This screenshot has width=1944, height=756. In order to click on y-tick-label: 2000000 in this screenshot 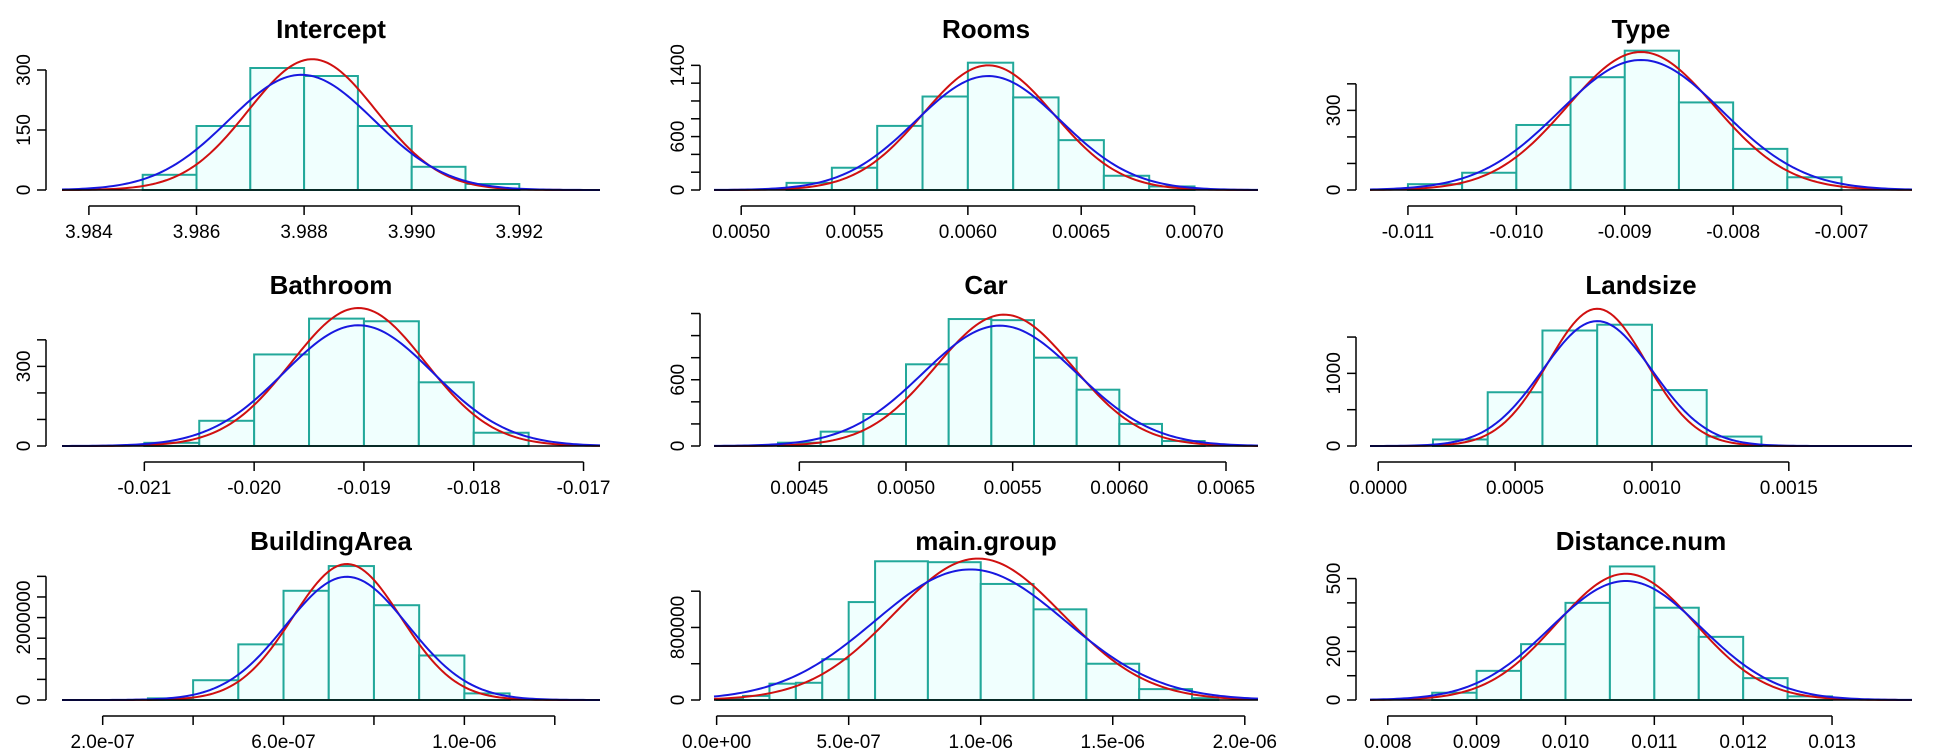, I will do `click(24, 618)`.